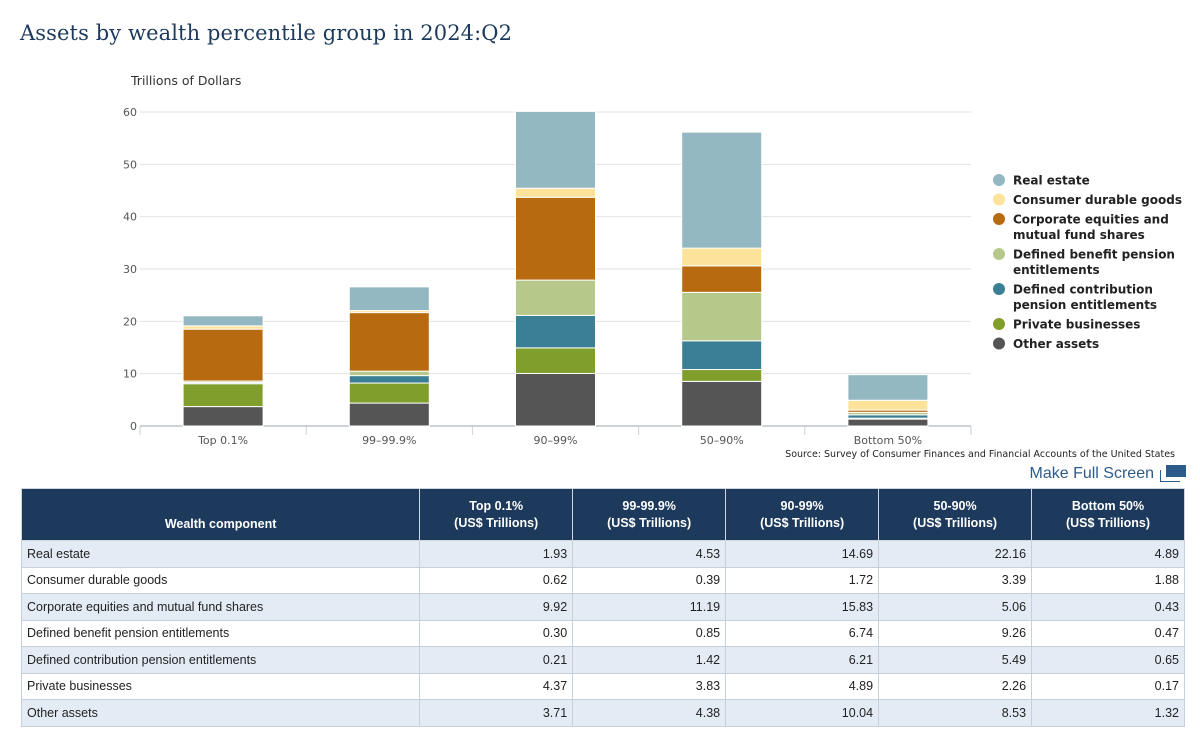 This screenshot has width=1200, height=737. Describe the element at coordinates (955, 514) in the screenshot. I see `column-header: 50-90% (US$ Trillions)` at that location.